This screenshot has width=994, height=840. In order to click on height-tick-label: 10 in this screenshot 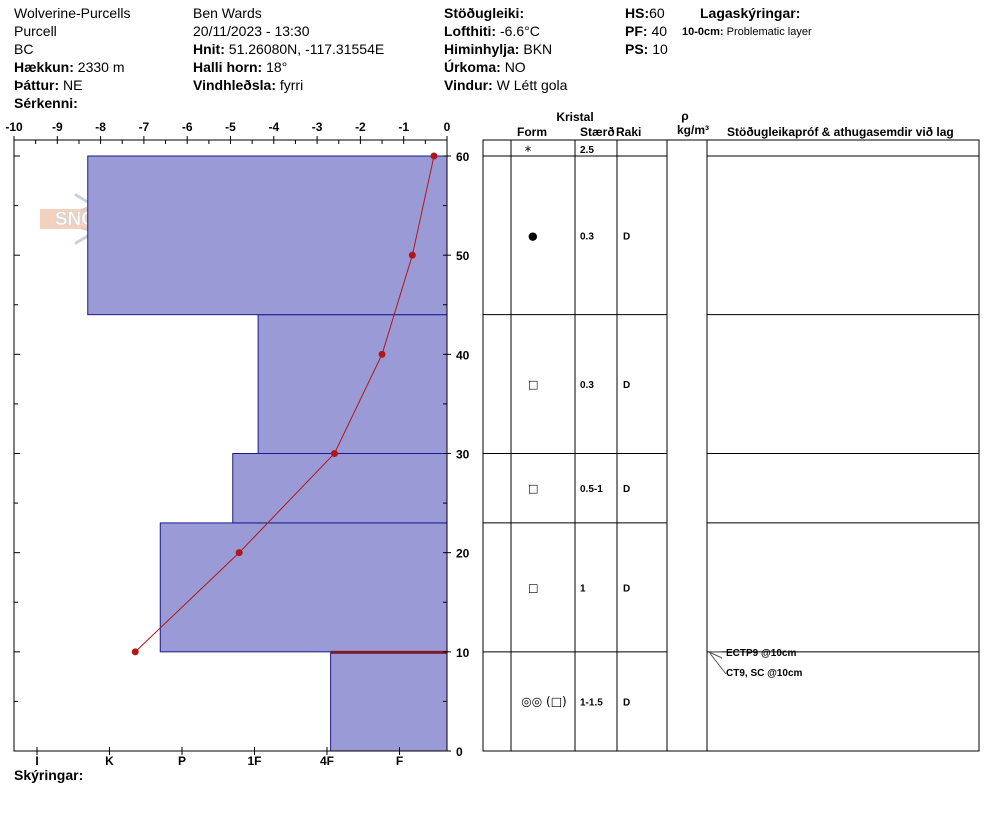, I will do `click(463, 653)`.